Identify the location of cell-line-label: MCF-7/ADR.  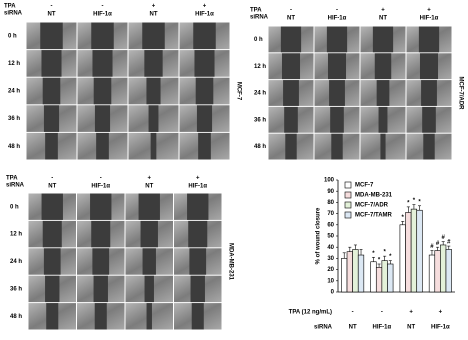
(460, 94).